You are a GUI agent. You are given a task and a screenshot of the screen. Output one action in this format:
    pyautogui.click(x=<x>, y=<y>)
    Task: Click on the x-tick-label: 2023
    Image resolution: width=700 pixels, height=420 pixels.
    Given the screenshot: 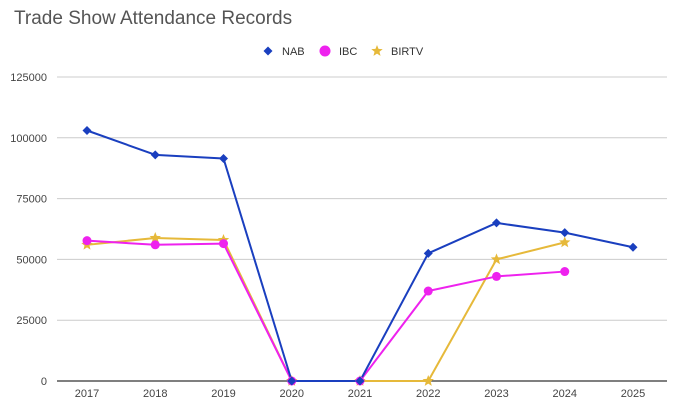 What is the action you would take?
    pyautogui.click(x=496, y=394)
    